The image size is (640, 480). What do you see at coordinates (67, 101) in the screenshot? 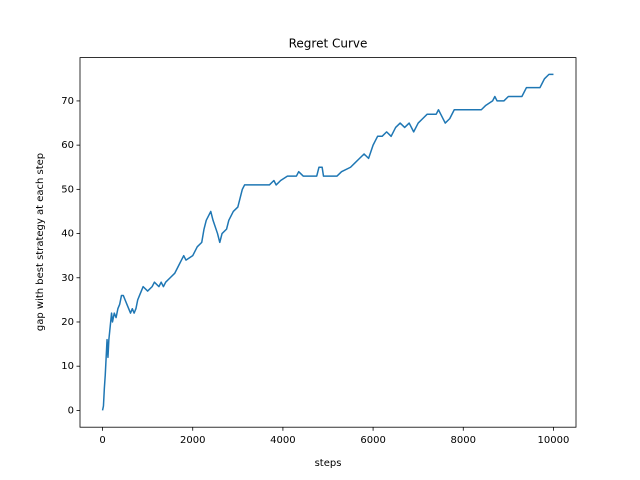
I see `y-tick-label: 70` at bounding box center [67, 101].